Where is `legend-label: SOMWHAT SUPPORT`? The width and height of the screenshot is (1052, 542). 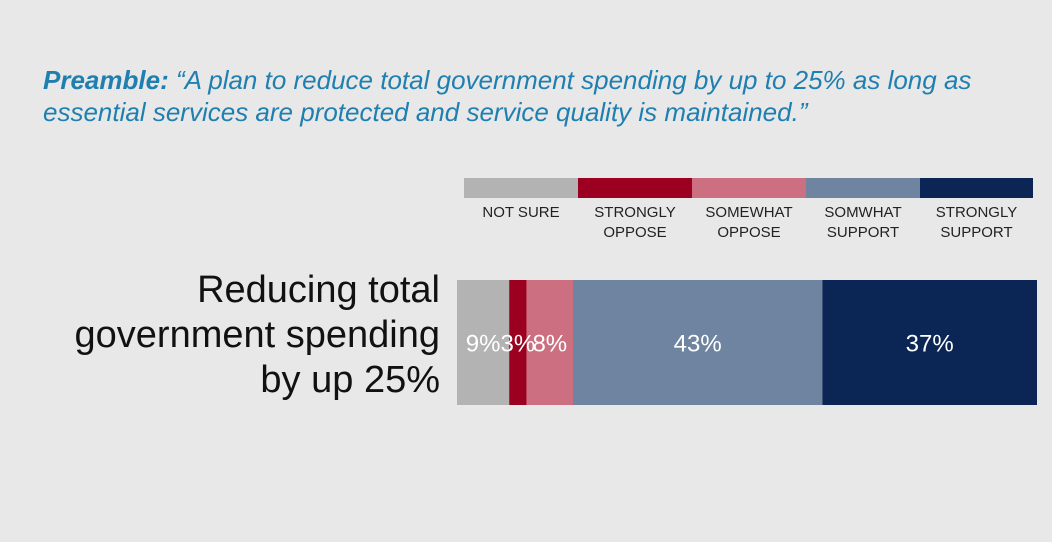
legend-label: SOMWHAT SUPPORT is located at coordinates (863, 222).